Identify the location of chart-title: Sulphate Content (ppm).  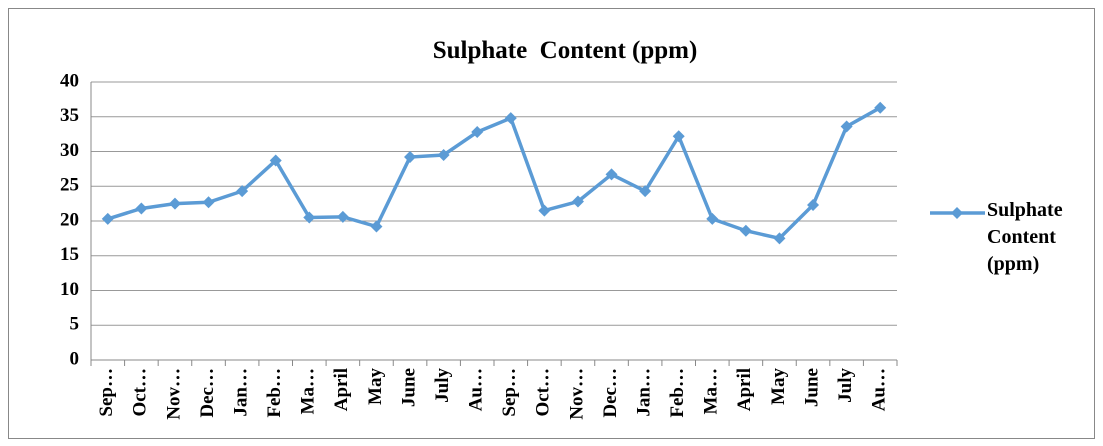
(565, 50).